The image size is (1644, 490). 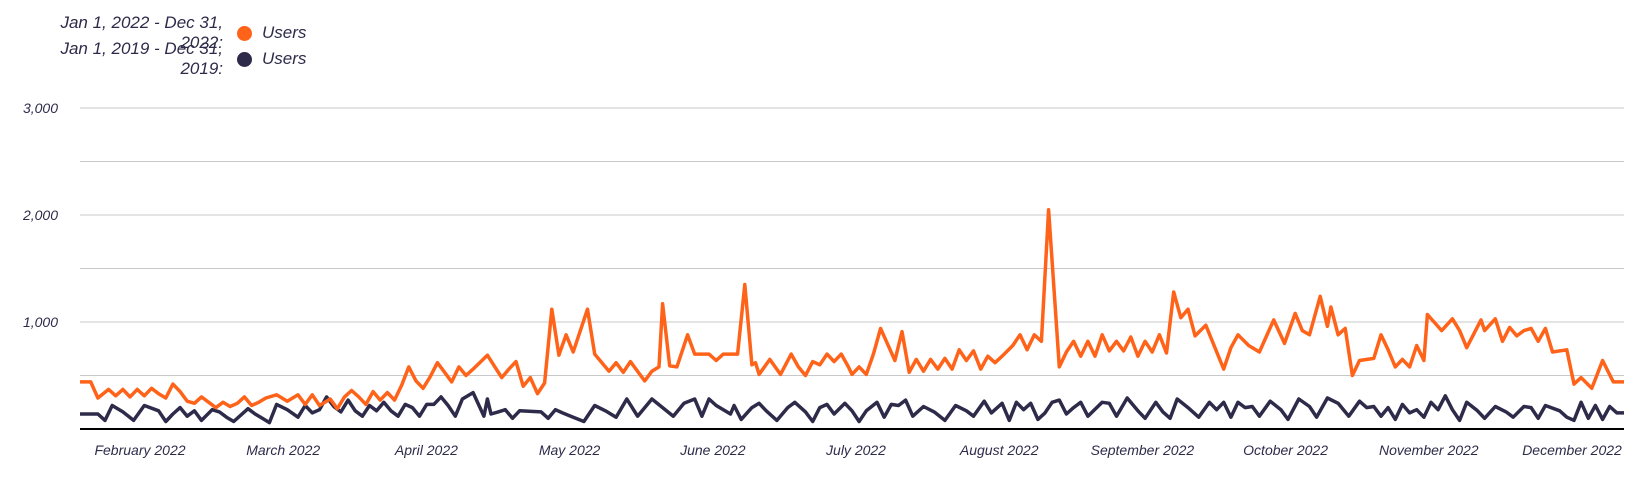 What do you see at coordinates (999, 450) in the screenshot?
I see `x-tick-label: August 2022` at bounding box center [999, 450].